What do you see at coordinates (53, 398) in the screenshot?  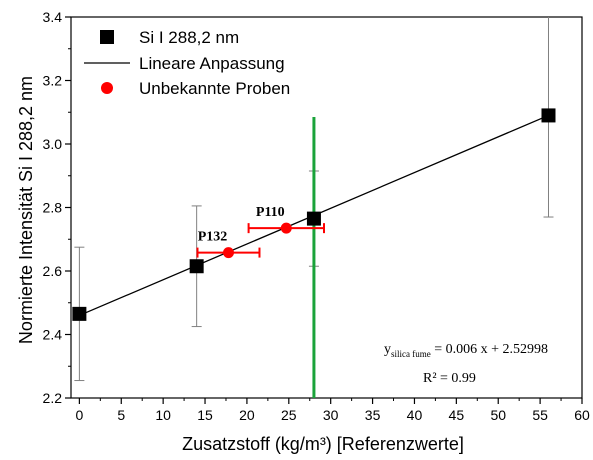 I see `y-tick-label: 2.2` at bounding box center [53, 398].